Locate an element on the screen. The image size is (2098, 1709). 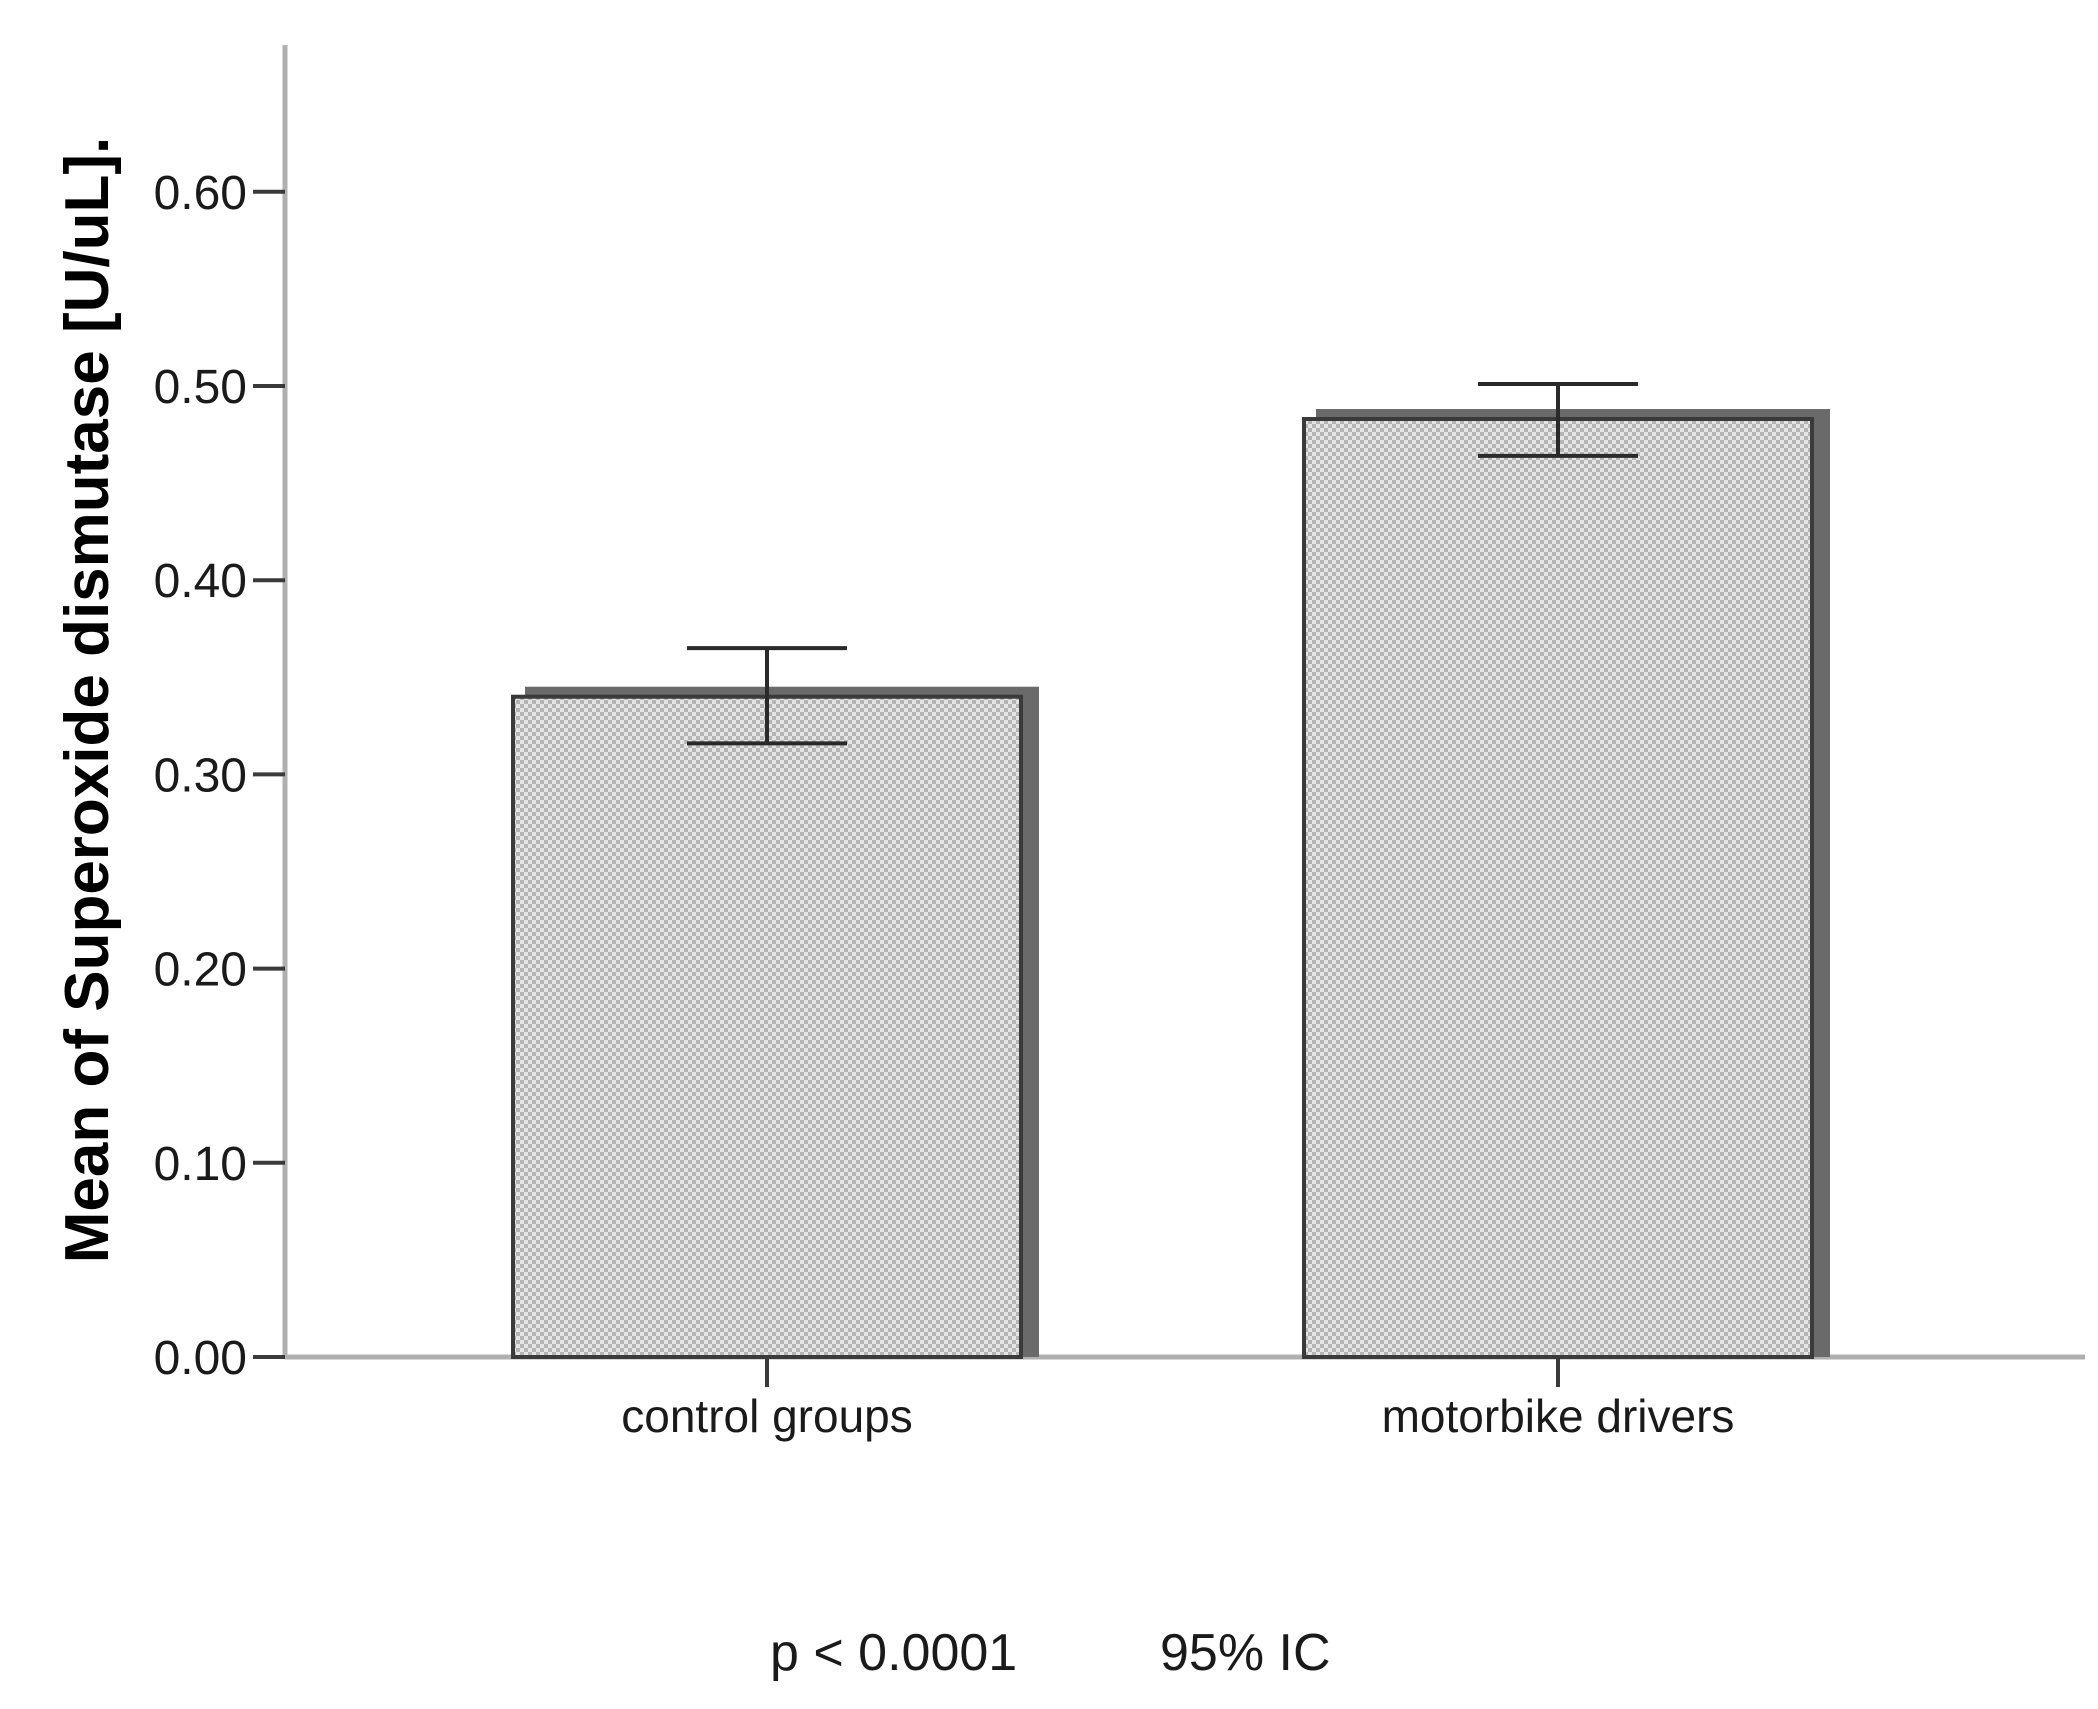
y-tick-label: 0.00 is located at coordinates (200, 1358).